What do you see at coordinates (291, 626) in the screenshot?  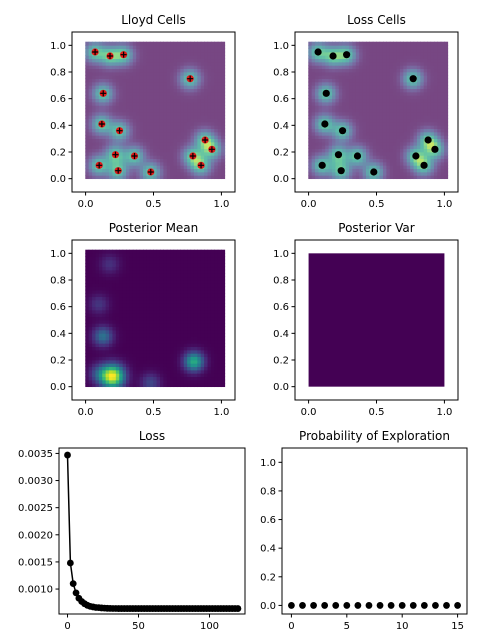 I see `prob-exploration-xtick-label: 0` at bounding box center [291, 626].